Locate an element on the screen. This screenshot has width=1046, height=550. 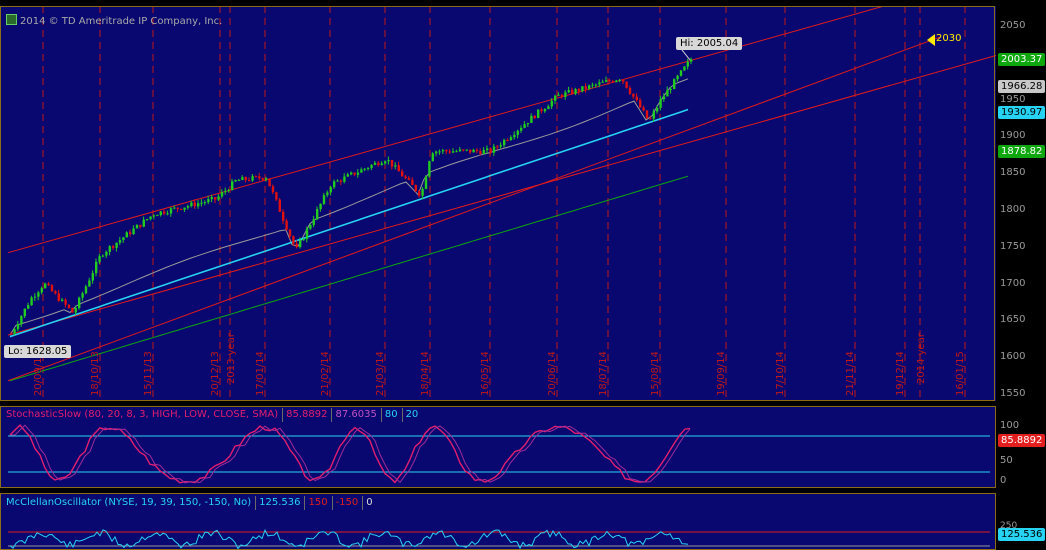
date-label: 19/09/14 is located at coordinates (721, 373).